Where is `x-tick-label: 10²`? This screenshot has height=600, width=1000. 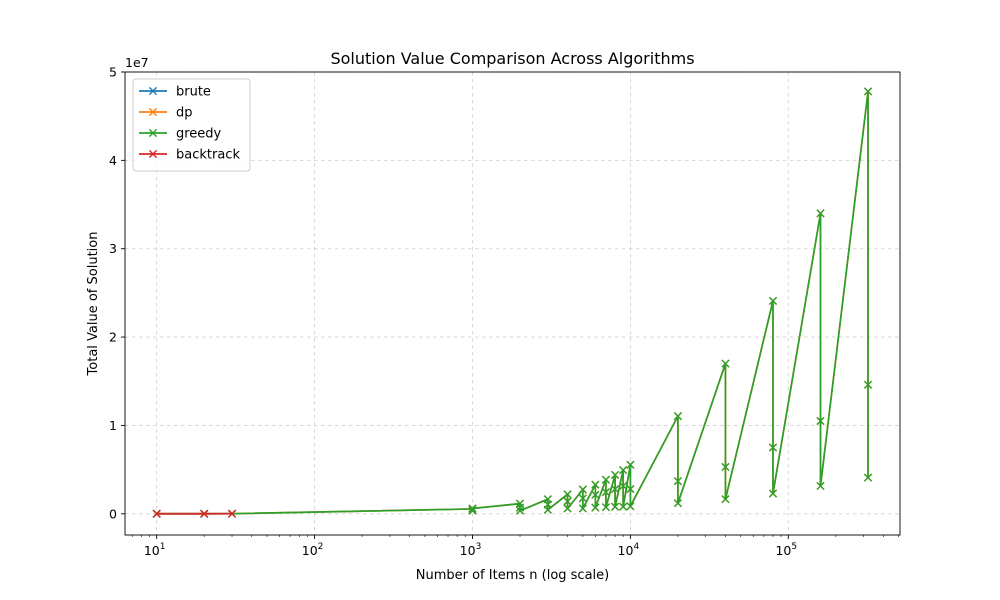 x-tick-label: 10² is located at coordinates (313, 550).